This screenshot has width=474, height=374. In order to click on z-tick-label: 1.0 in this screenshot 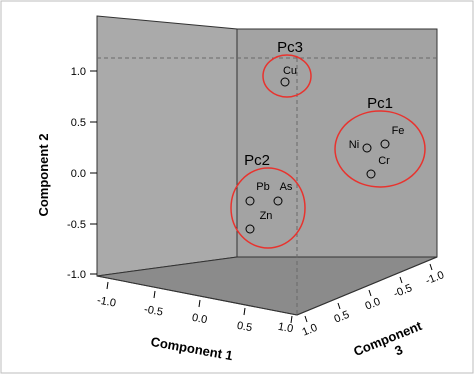, I will do `click(310, 330)`.